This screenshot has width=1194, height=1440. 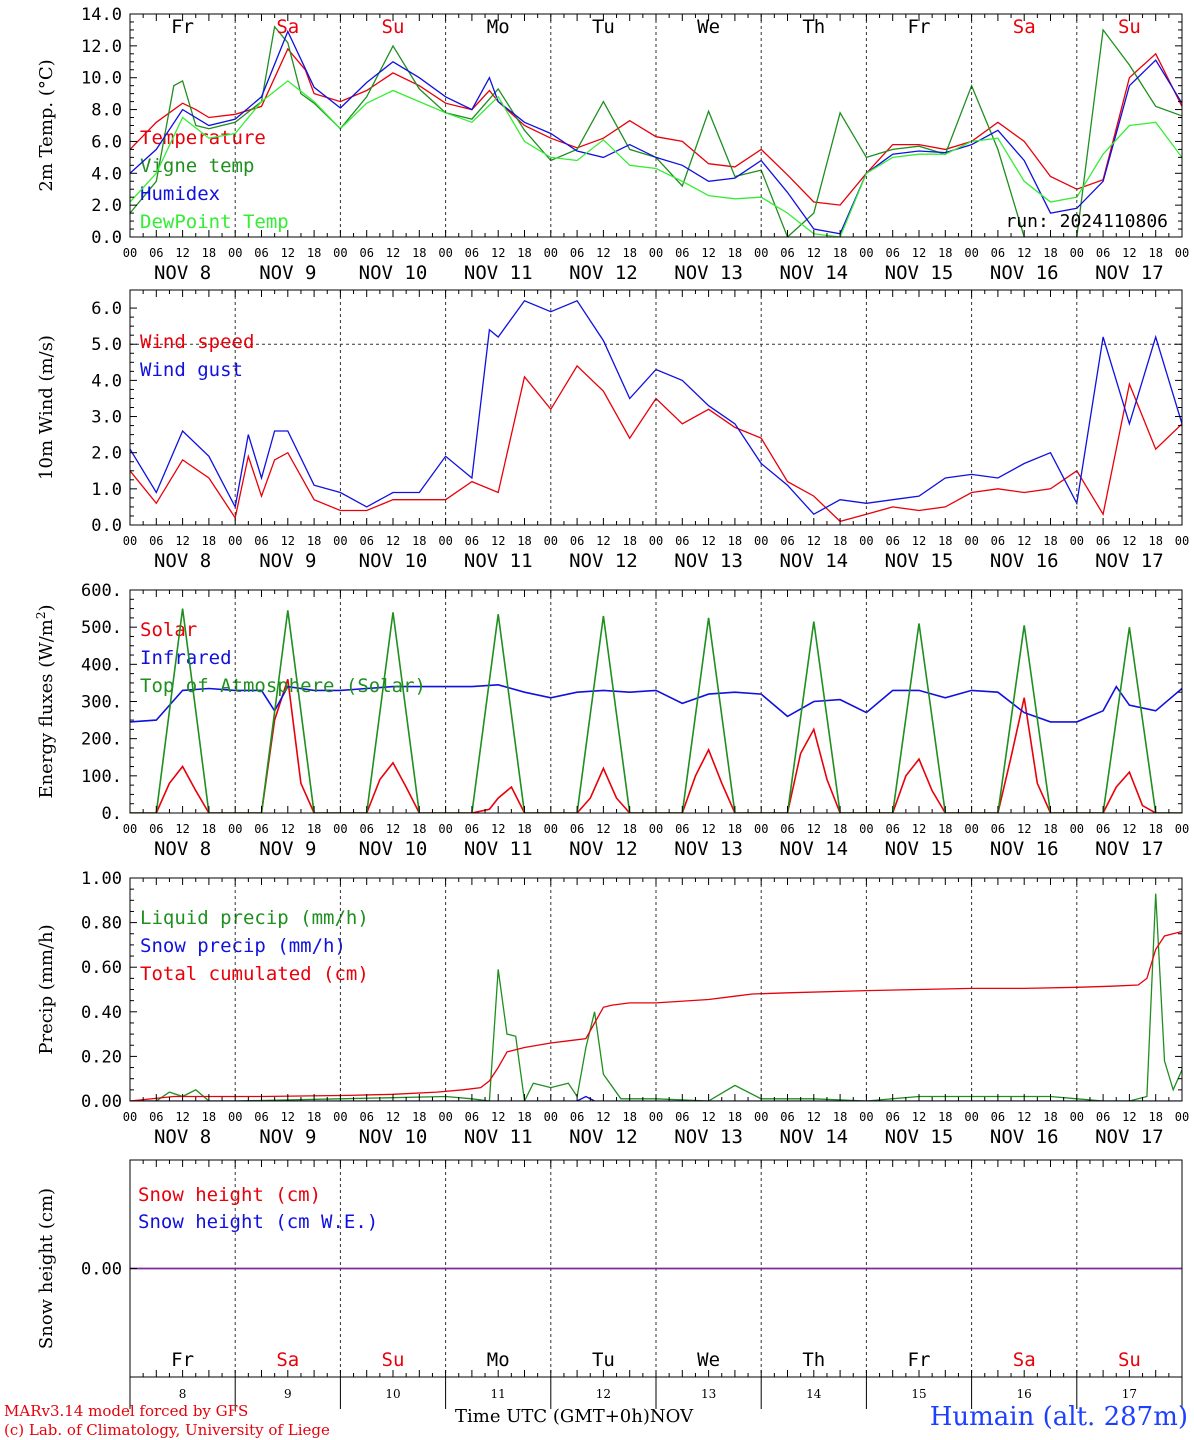 I want to click on series-line-total-cumulated-cm-, so click(x=656, y=1015).